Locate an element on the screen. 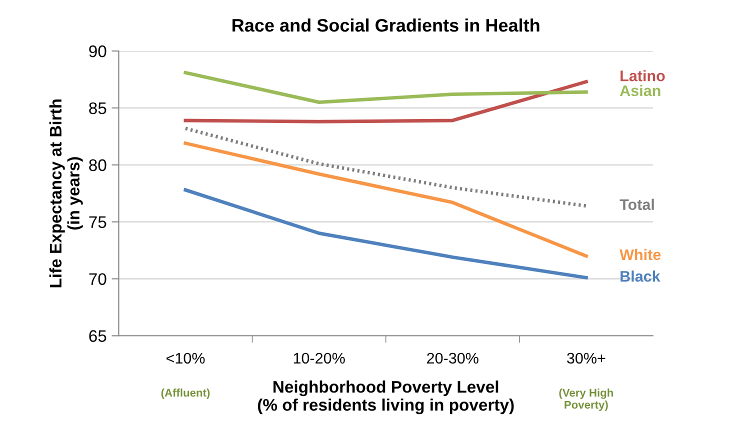 This screenshot has height=425, width=742. y-tick-label: 85 is located at coordinates (97, 108).